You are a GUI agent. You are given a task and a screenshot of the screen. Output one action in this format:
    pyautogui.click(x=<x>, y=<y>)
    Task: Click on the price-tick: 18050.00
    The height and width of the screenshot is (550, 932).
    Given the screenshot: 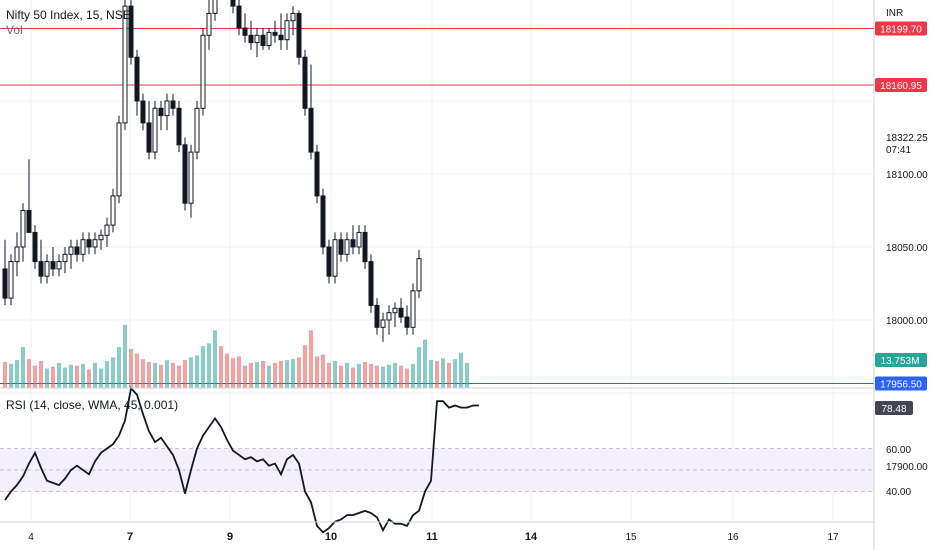 What is the action you would take?
    pyautogui.click(x=907, y=248)
    